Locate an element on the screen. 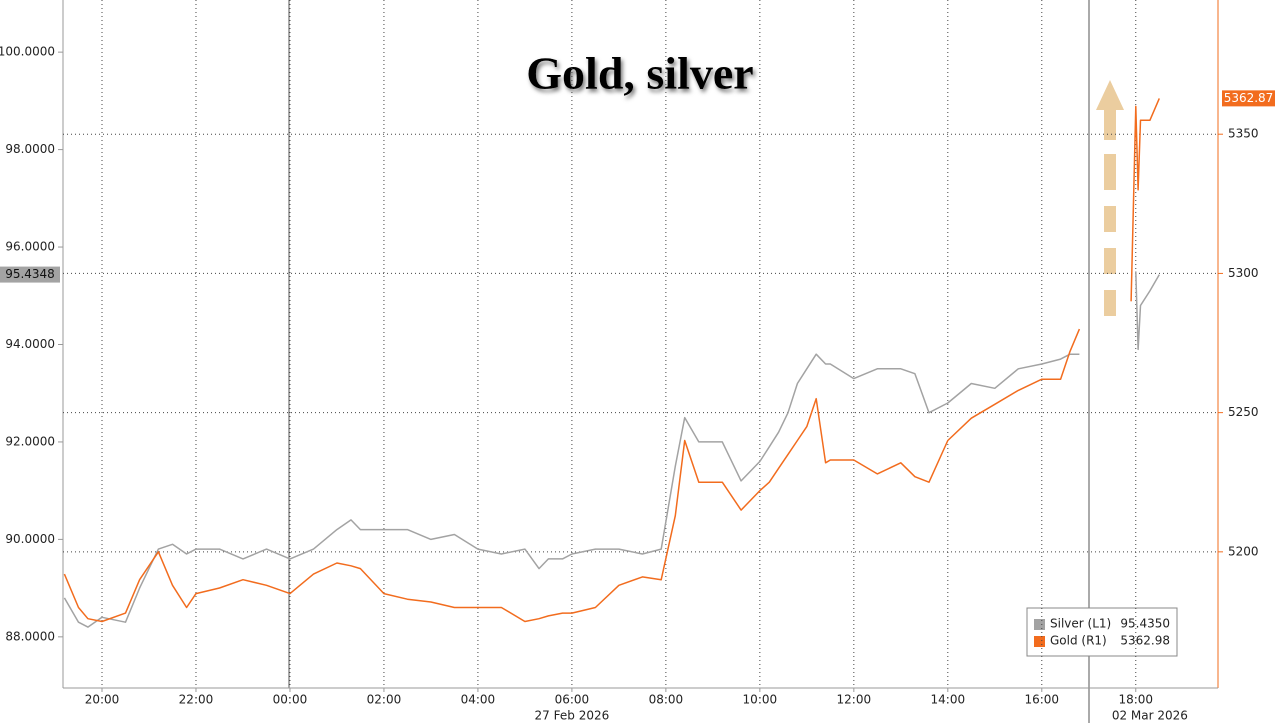 This screenshot has width=1275, height=723. x-tick-label: 20:00 is located at coordinates (102, 700).